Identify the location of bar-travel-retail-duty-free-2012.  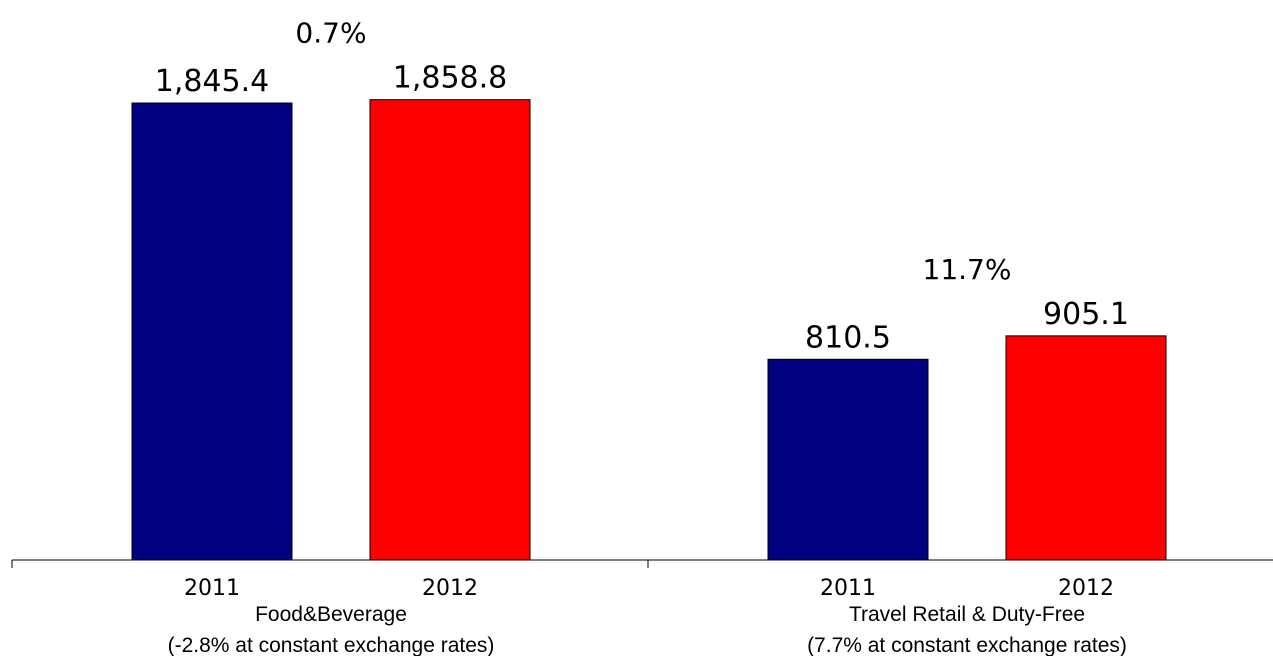
(1086, 448).